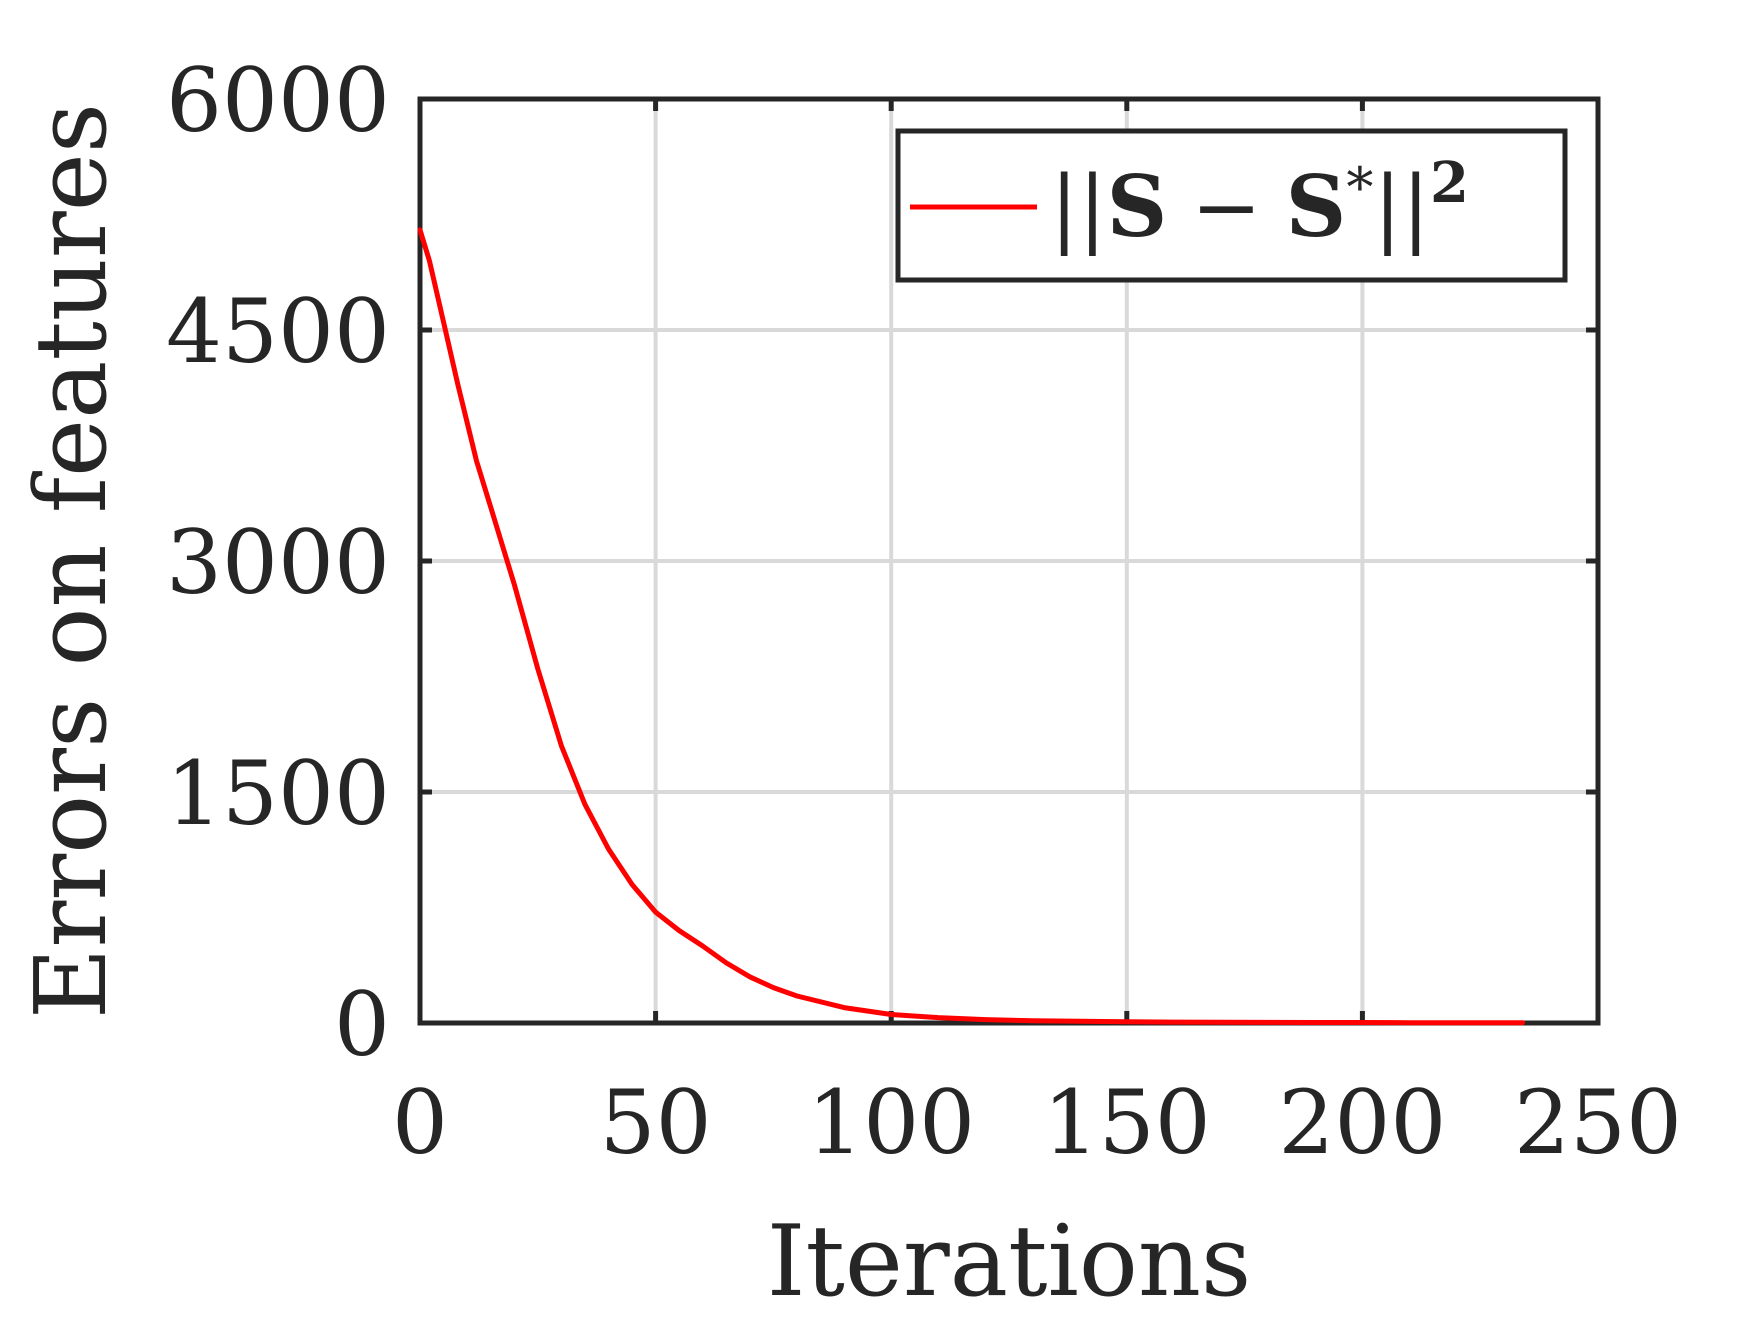  I want to click on x-tick-label: 250, so click(1598, 1122).